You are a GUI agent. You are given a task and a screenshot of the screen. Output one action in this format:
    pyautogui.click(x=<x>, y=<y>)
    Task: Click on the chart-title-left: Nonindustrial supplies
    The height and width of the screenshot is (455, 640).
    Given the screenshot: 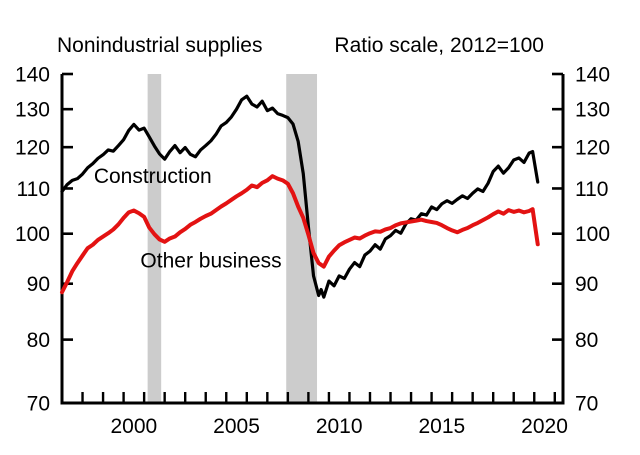 What is the action you would take?
    pyautogui.click(x=159, y=45)
    